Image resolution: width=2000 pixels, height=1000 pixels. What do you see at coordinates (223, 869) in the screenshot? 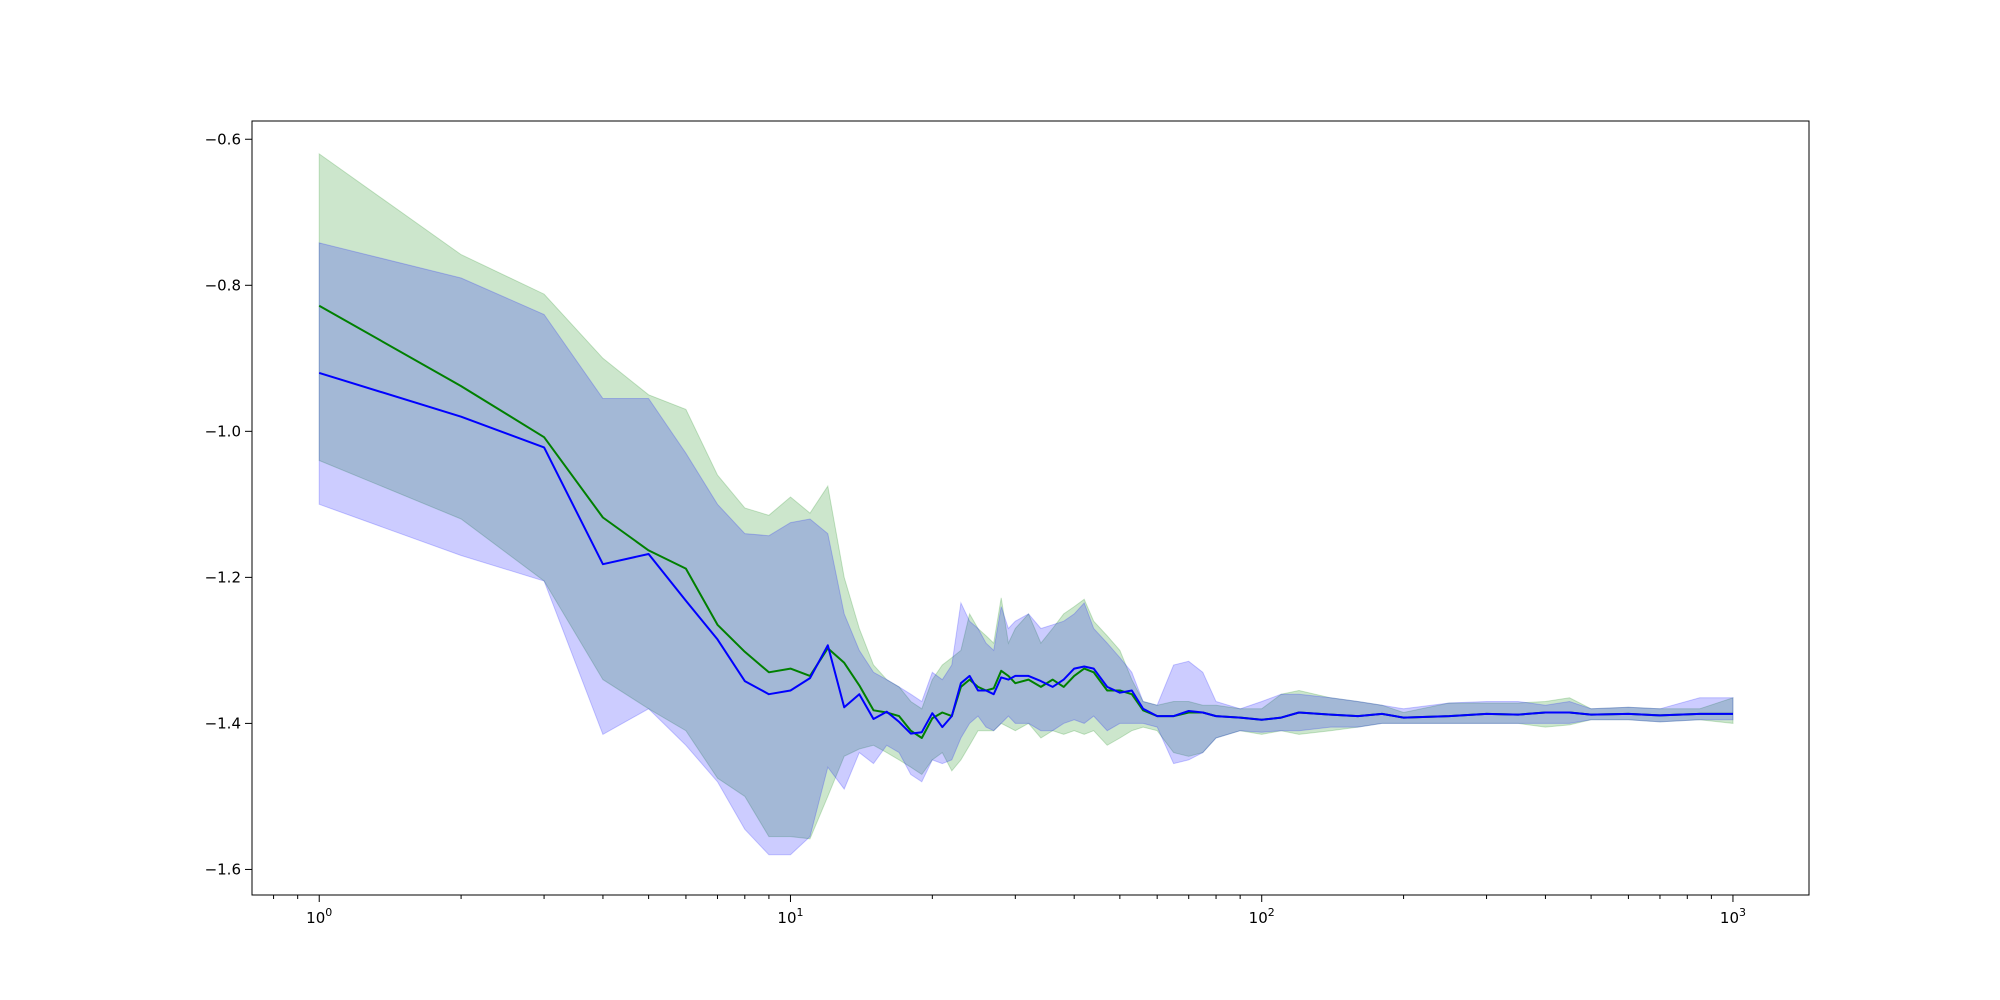
I see `y-tick-label: −1.6` at bounding box center [223, 869].